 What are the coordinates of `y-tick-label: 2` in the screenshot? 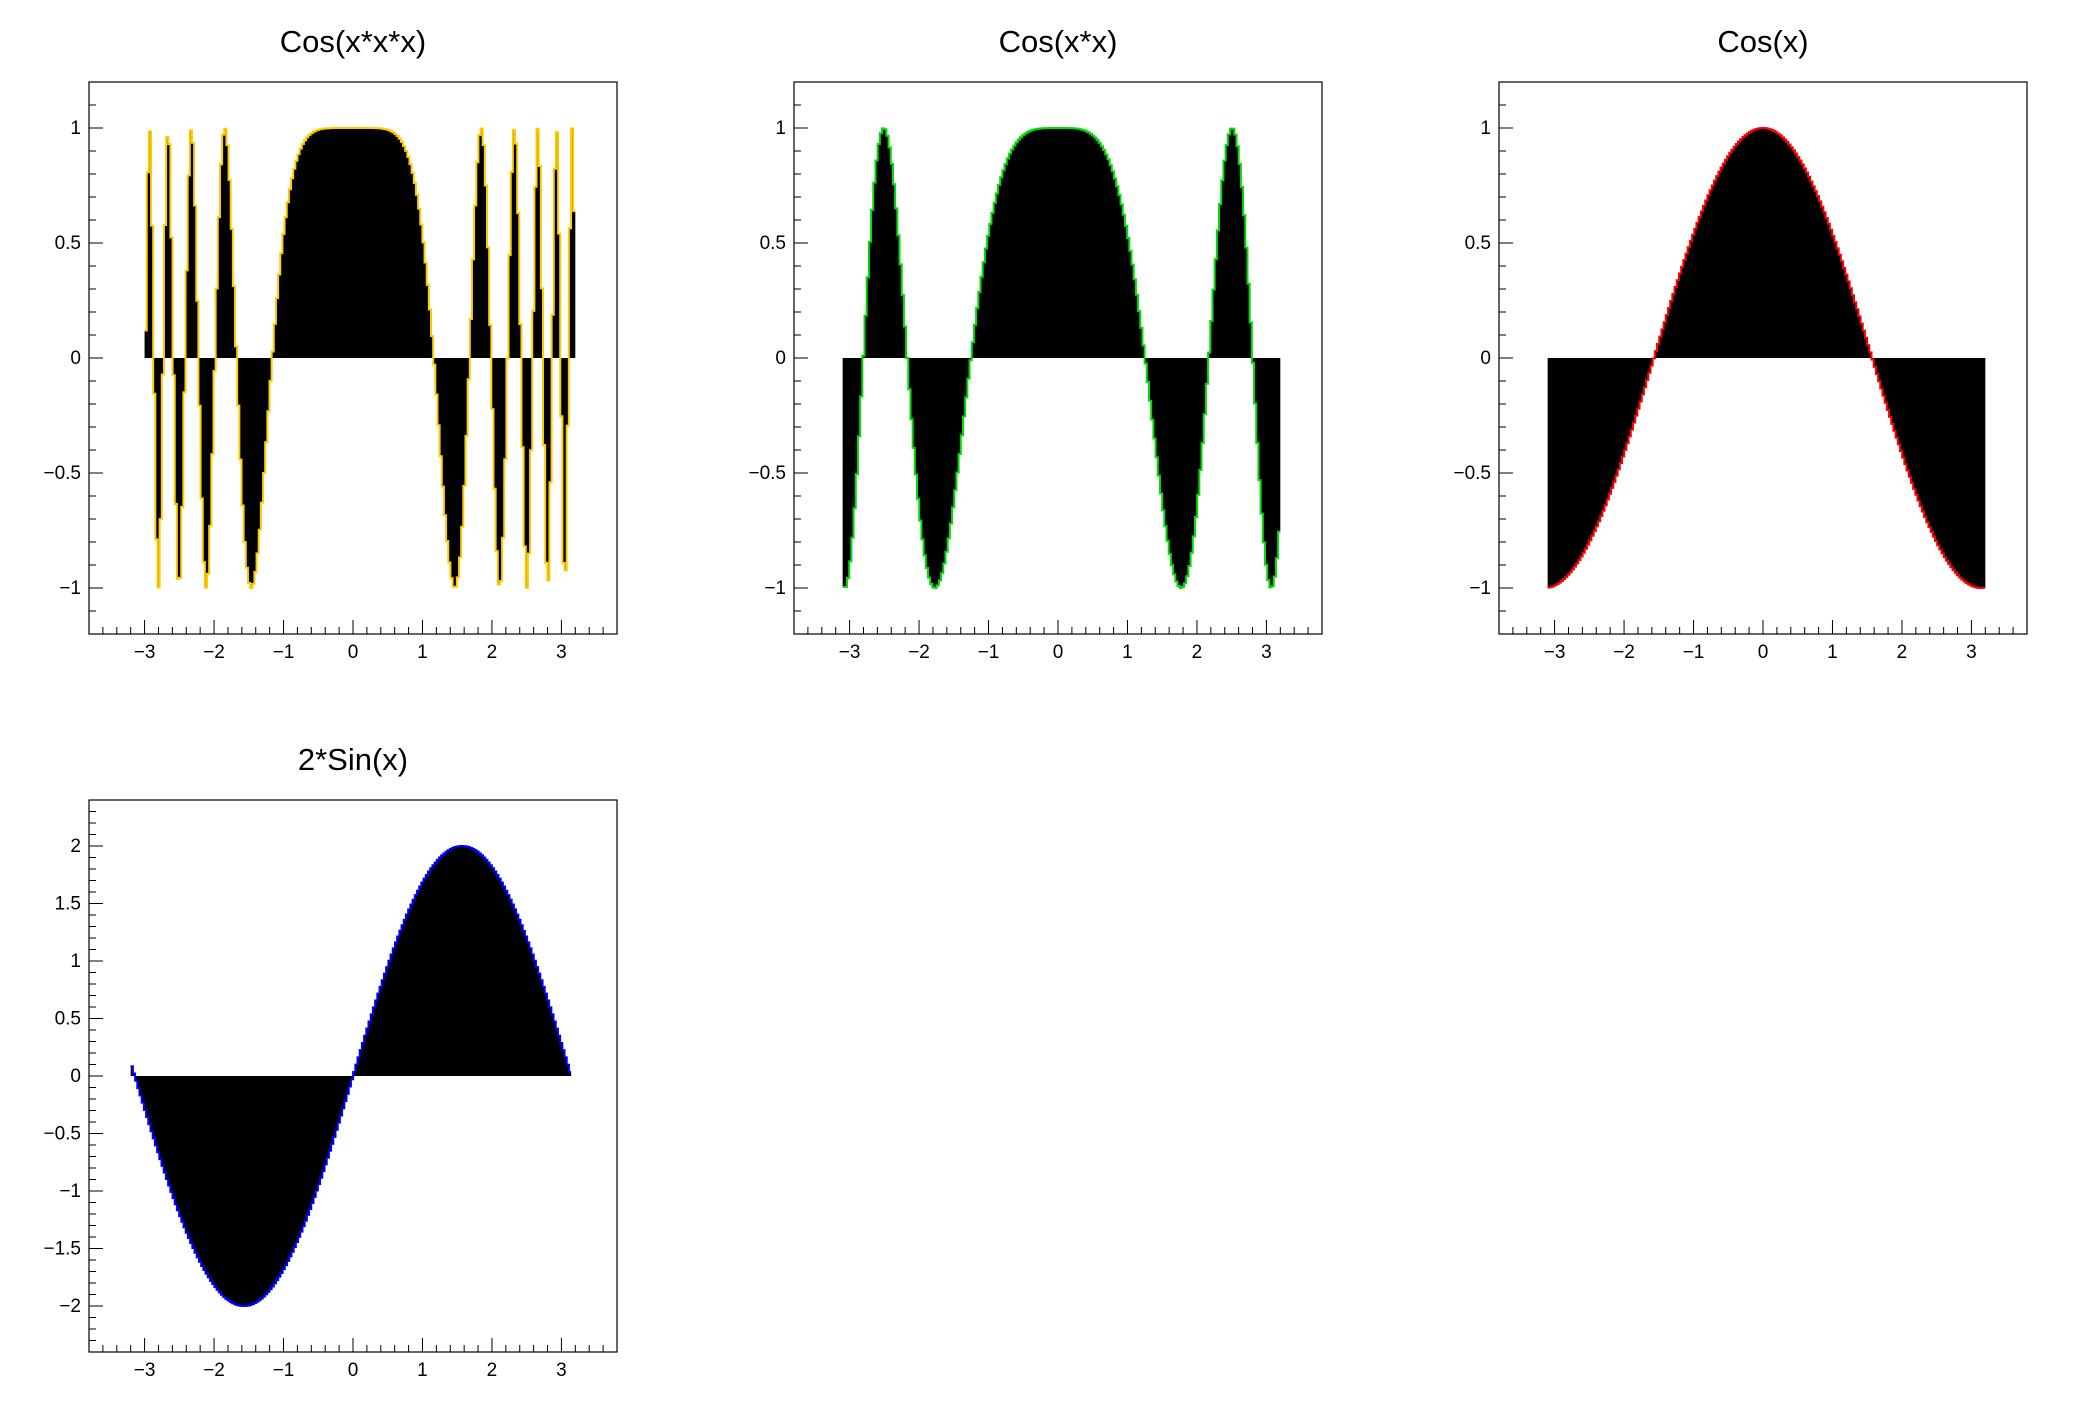 It's located at (75, 846).